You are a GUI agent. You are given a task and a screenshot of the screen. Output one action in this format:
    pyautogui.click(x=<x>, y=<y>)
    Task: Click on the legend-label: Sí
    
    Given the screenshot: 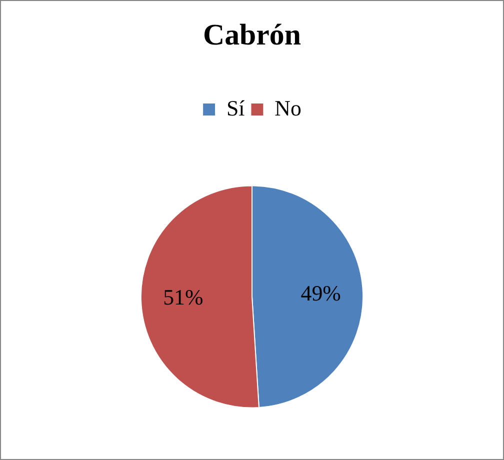 What is the action you would take?
    pyautogui.click(x=235, y=107)
    